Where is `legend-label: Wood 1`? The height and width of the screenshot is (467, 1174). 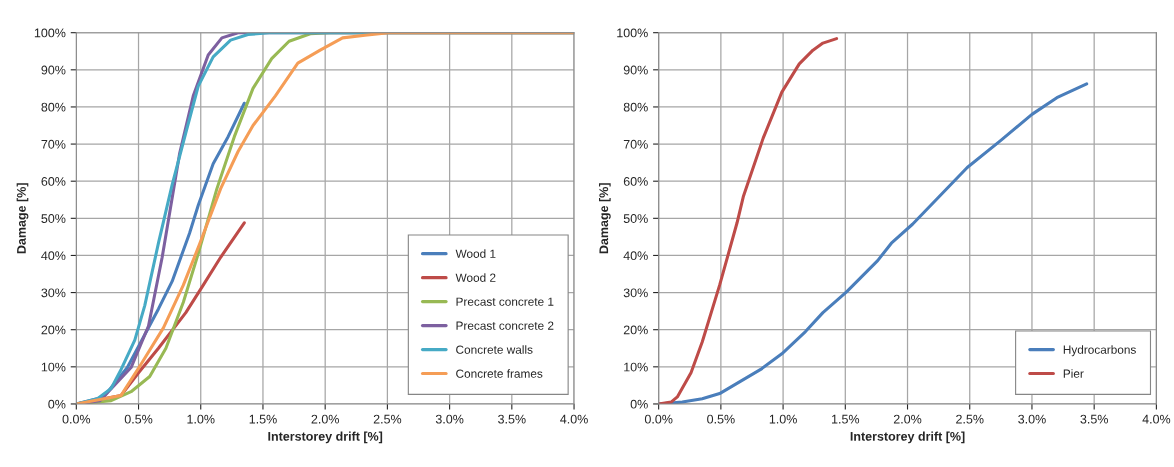
legend-label: Wood 1 is located at coordinates (475, 253).